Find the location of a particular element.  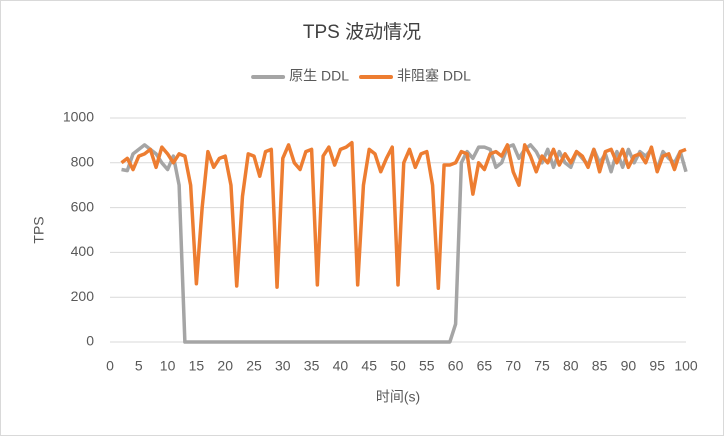

y-tick-label: 0 is located at coordinates (90, 341).